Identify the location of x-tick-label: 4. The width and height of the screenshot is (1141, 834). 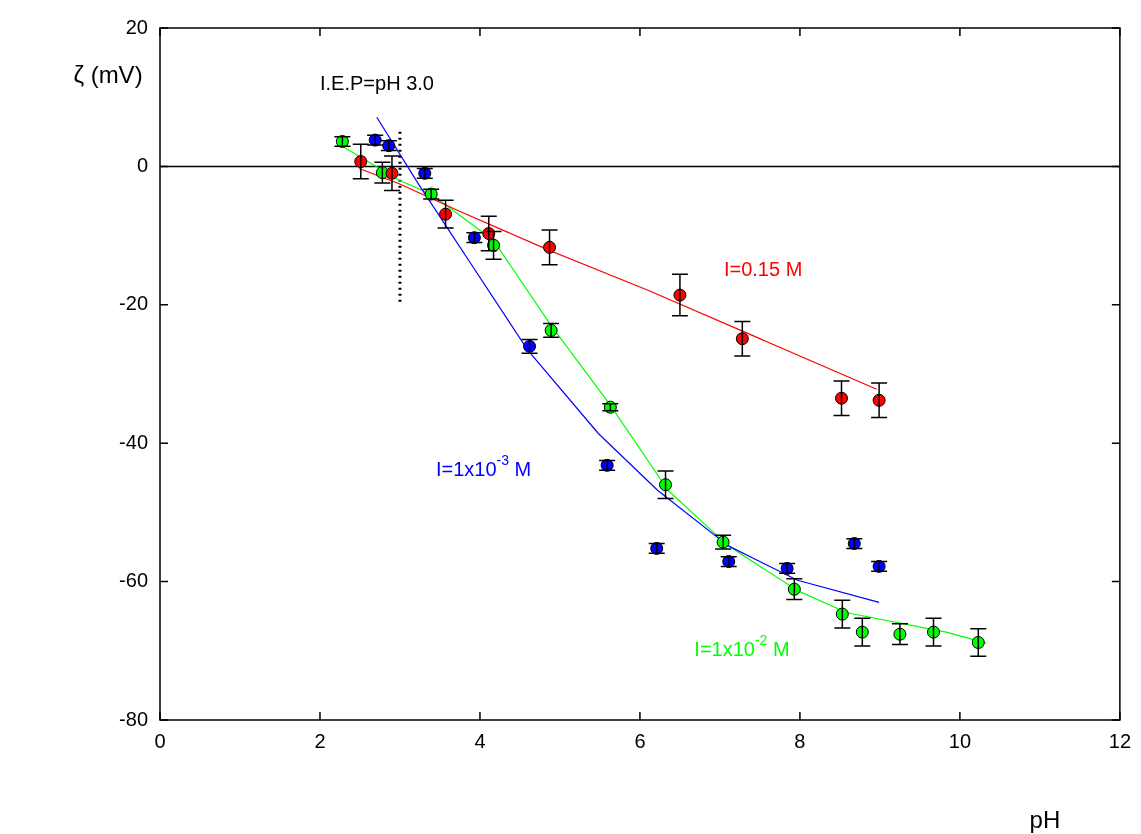
(480, 740).